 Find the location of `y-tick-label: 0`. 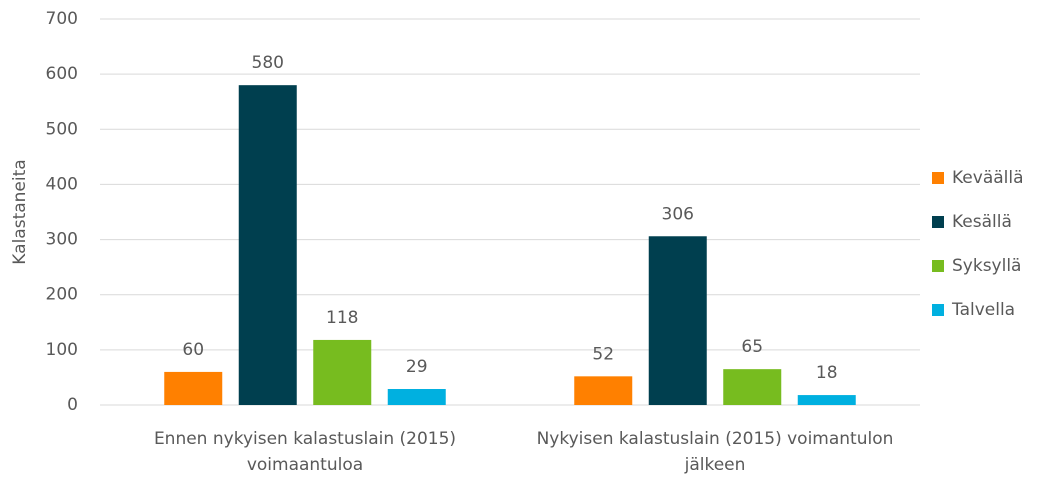

y-tick-label: 0 is located at coordinates (72, 405).